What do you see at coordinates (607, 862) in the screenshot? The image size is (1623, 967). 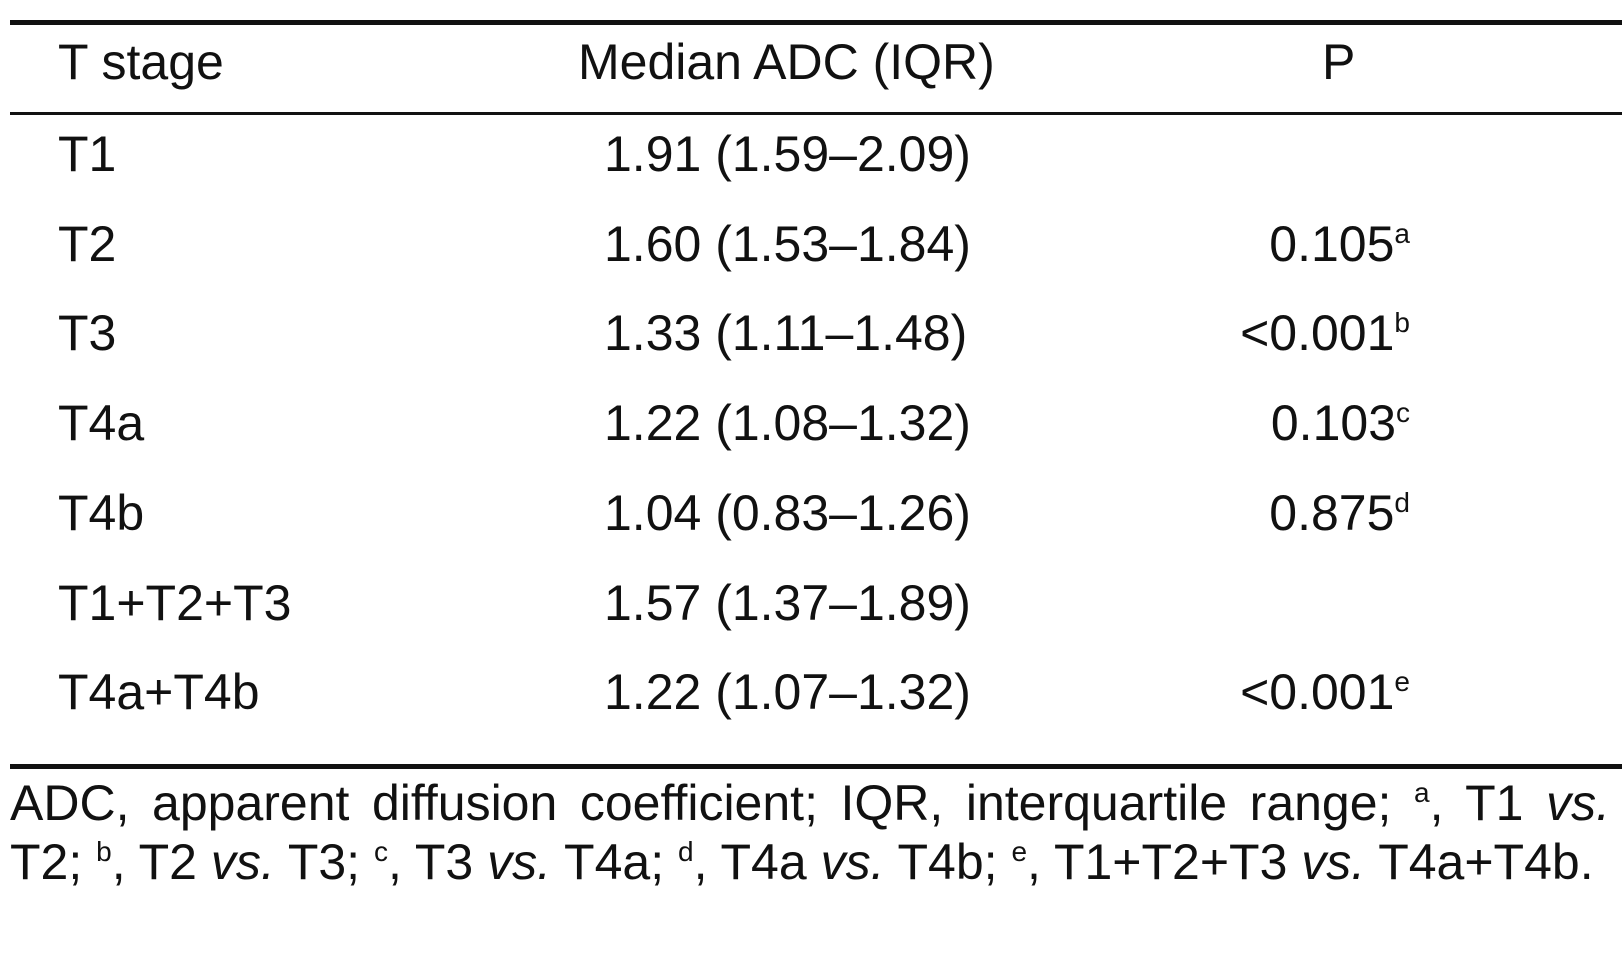 I see `footnote-comparison-right: T4a` at bounding box center [607, 862].